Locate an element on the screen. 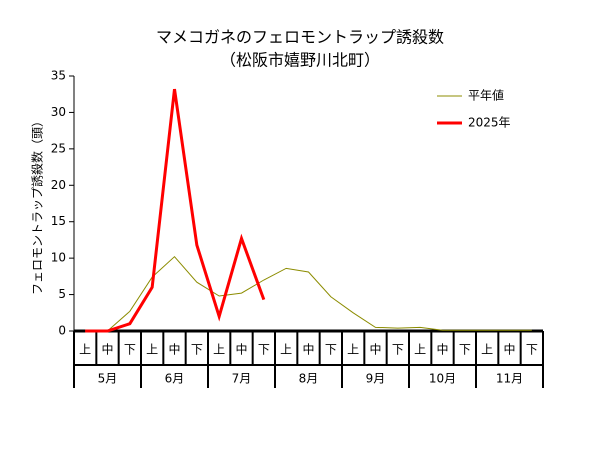 The height and width of the screenshot is (468, 606). y-tick-label: 5 is located at coordinates (62, 294).